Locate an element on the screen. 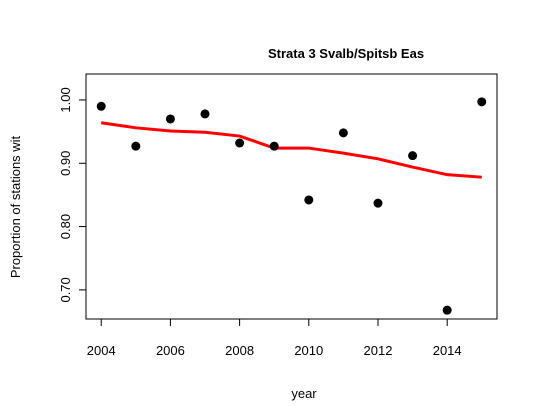  x-tick-label: 2008 is located at coordinates (239, 350).